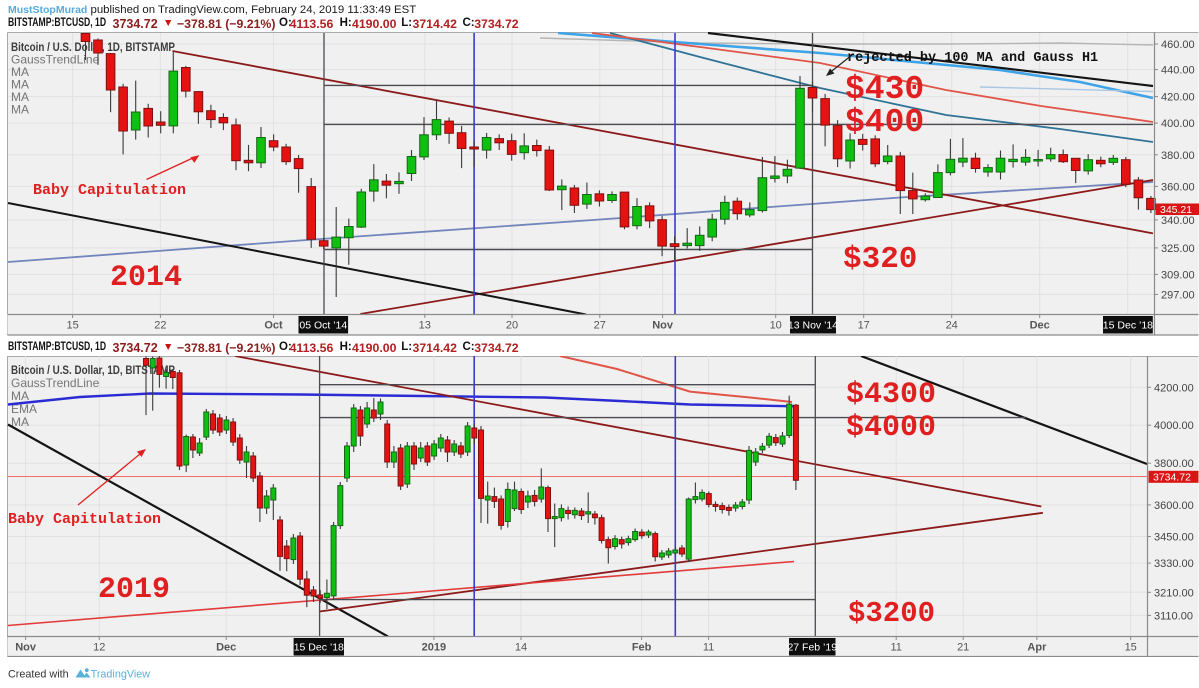 This screenshot has width=1199, height=688. Describe the element at coordinates (1178, 187) in the screenshot. I see `svg-text: 360.00` at that location.